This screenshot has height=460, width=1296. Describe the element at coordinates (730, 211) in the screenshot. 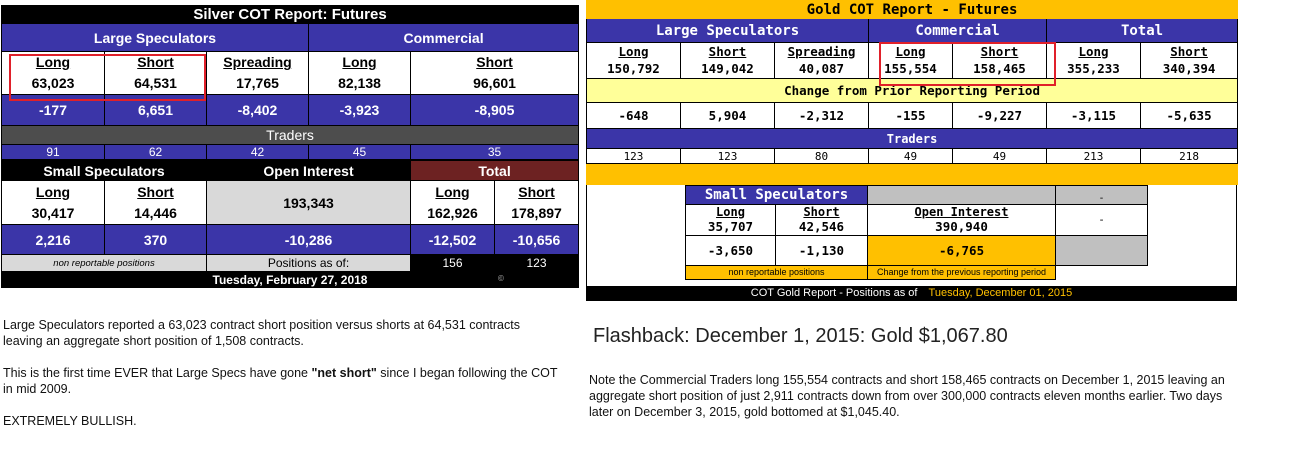

I see `gold-ss-long-label: Long` at that location.